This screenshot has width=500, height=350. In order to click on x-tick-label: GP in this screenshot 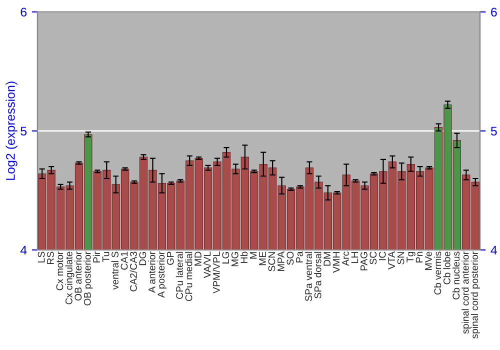, I will do `click(170, 258)`.